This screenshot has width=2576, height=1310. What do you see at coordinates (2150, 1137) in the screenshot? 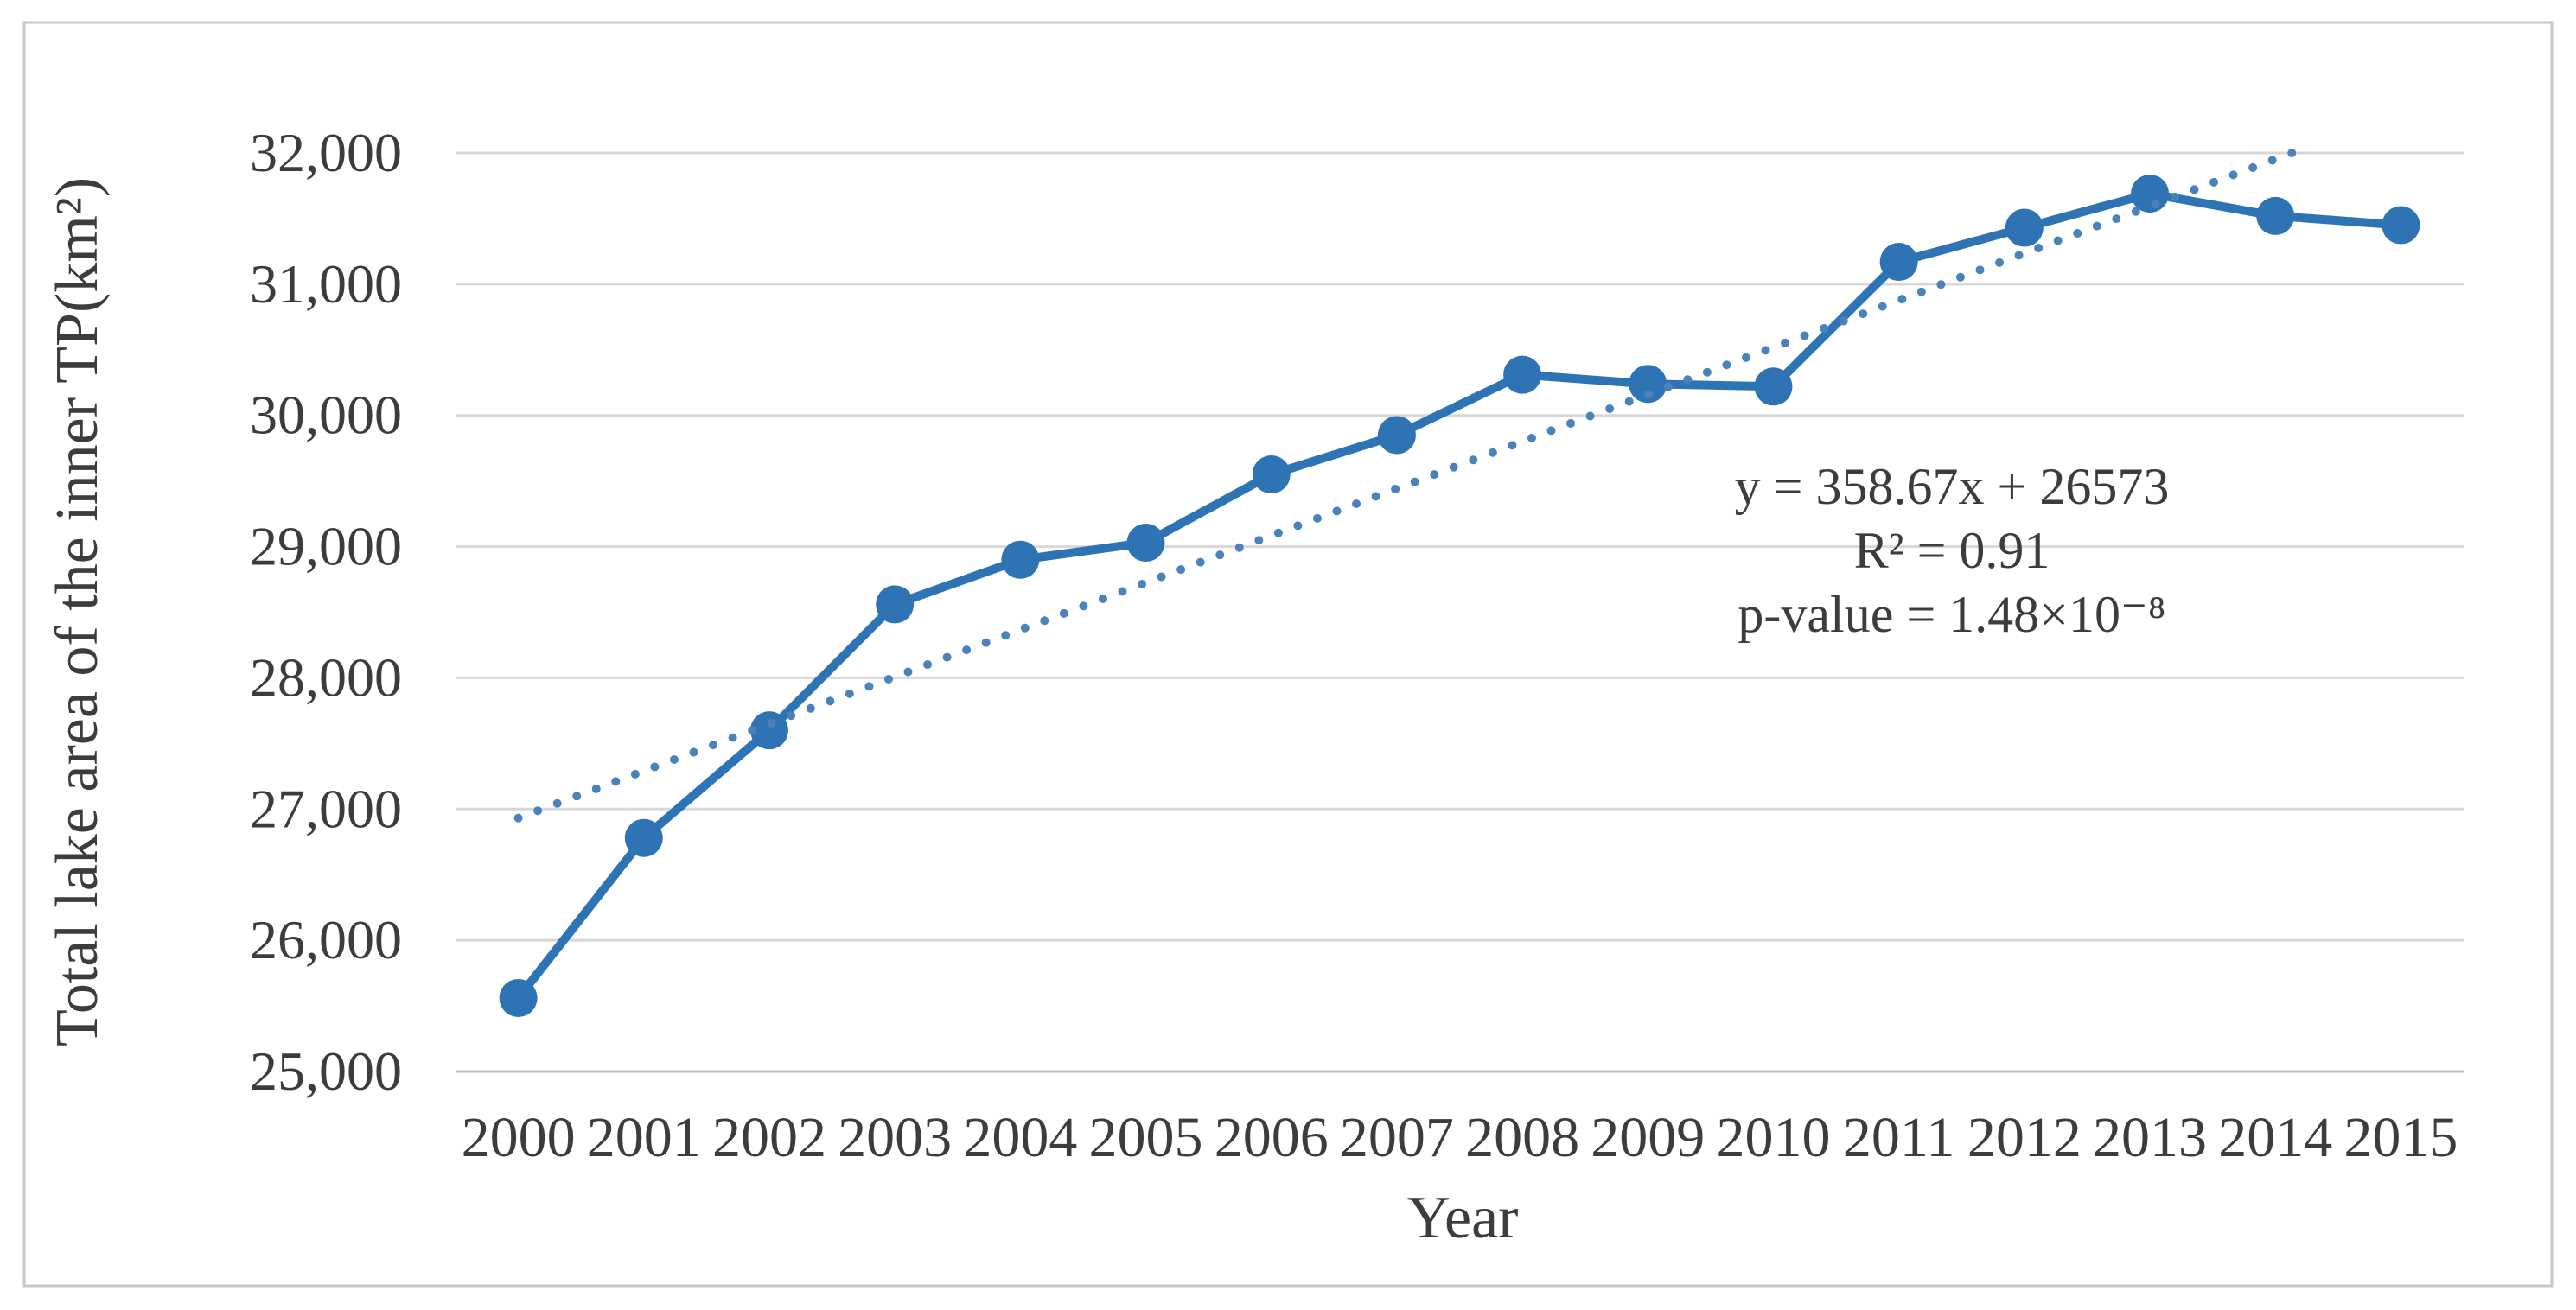
I see `x-tick-label: 2013` at bounding box center [2150, 1137].